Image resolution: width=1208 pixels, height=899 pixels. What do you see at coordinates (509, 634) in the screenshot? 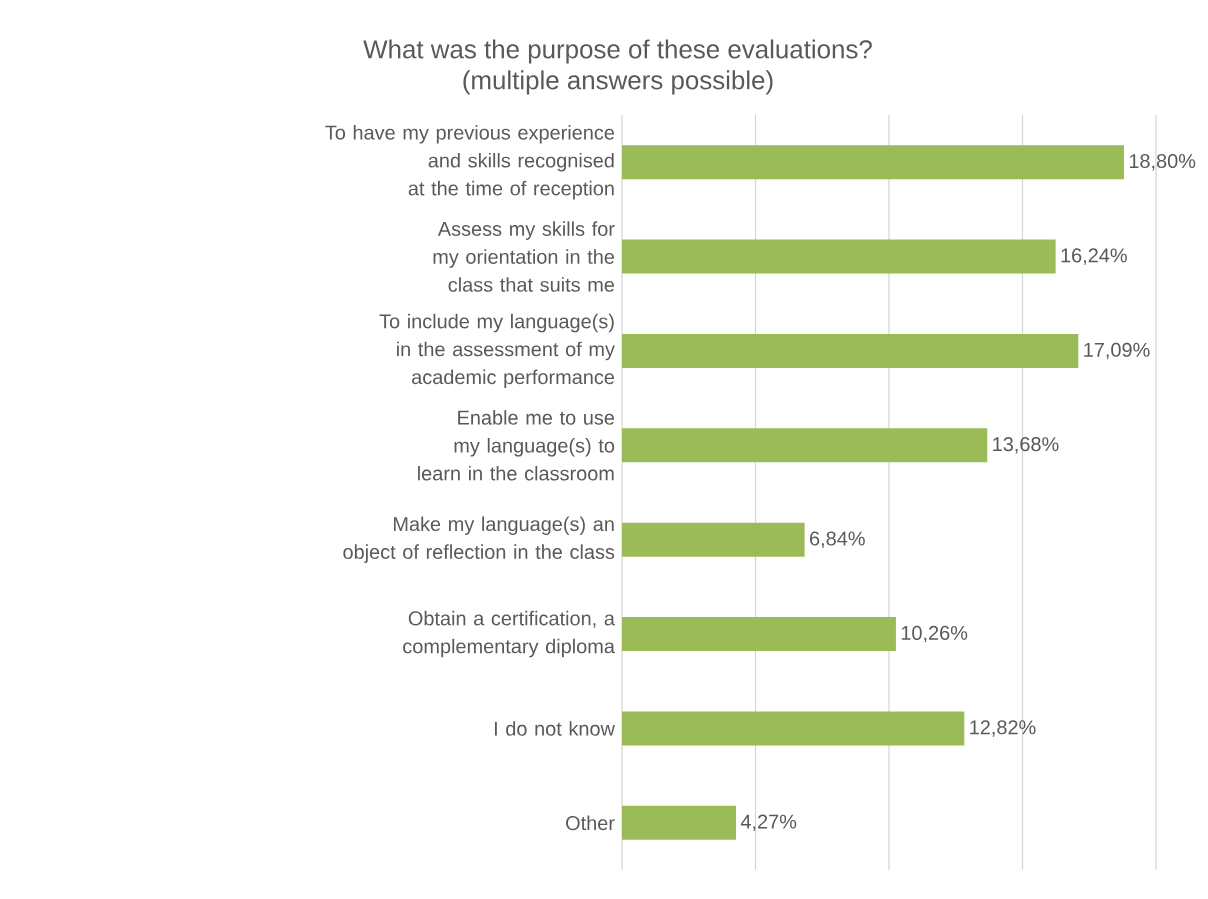
I see `y-tick-label: Obtain a certification, a complementary diploma` at bounding box center [509, 634].